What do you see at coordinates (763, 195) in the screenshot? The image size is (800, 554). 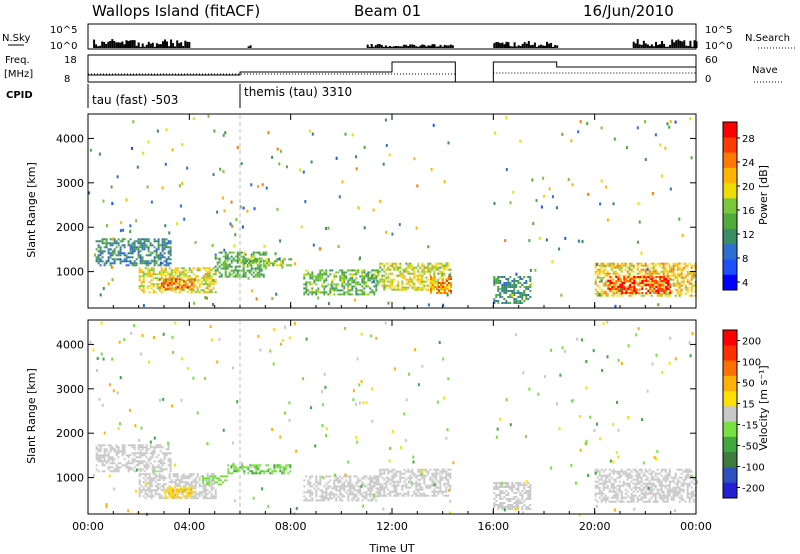 I see `power-colorbar-label: Power [dB]` at bounding box center [763, 195].